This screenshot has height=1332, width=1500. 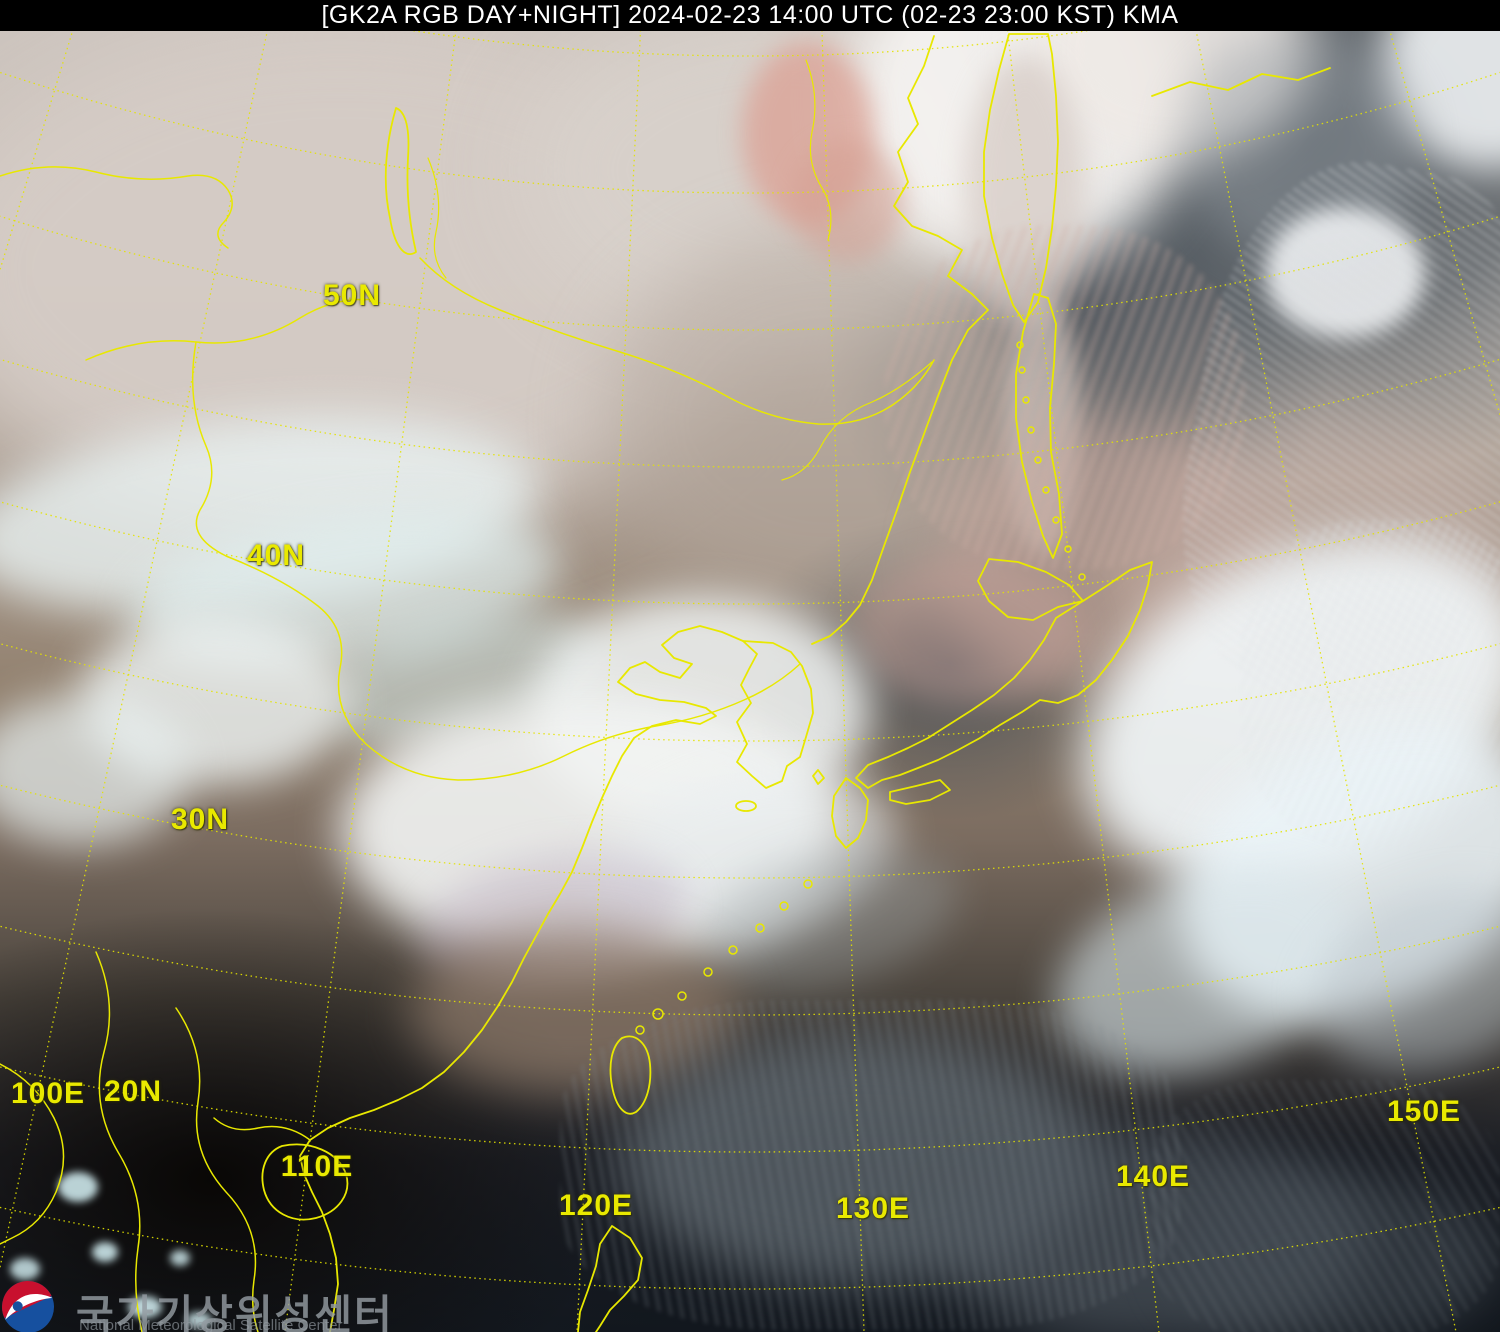 I want to click on border-topleft, so click(x=116, y=207).